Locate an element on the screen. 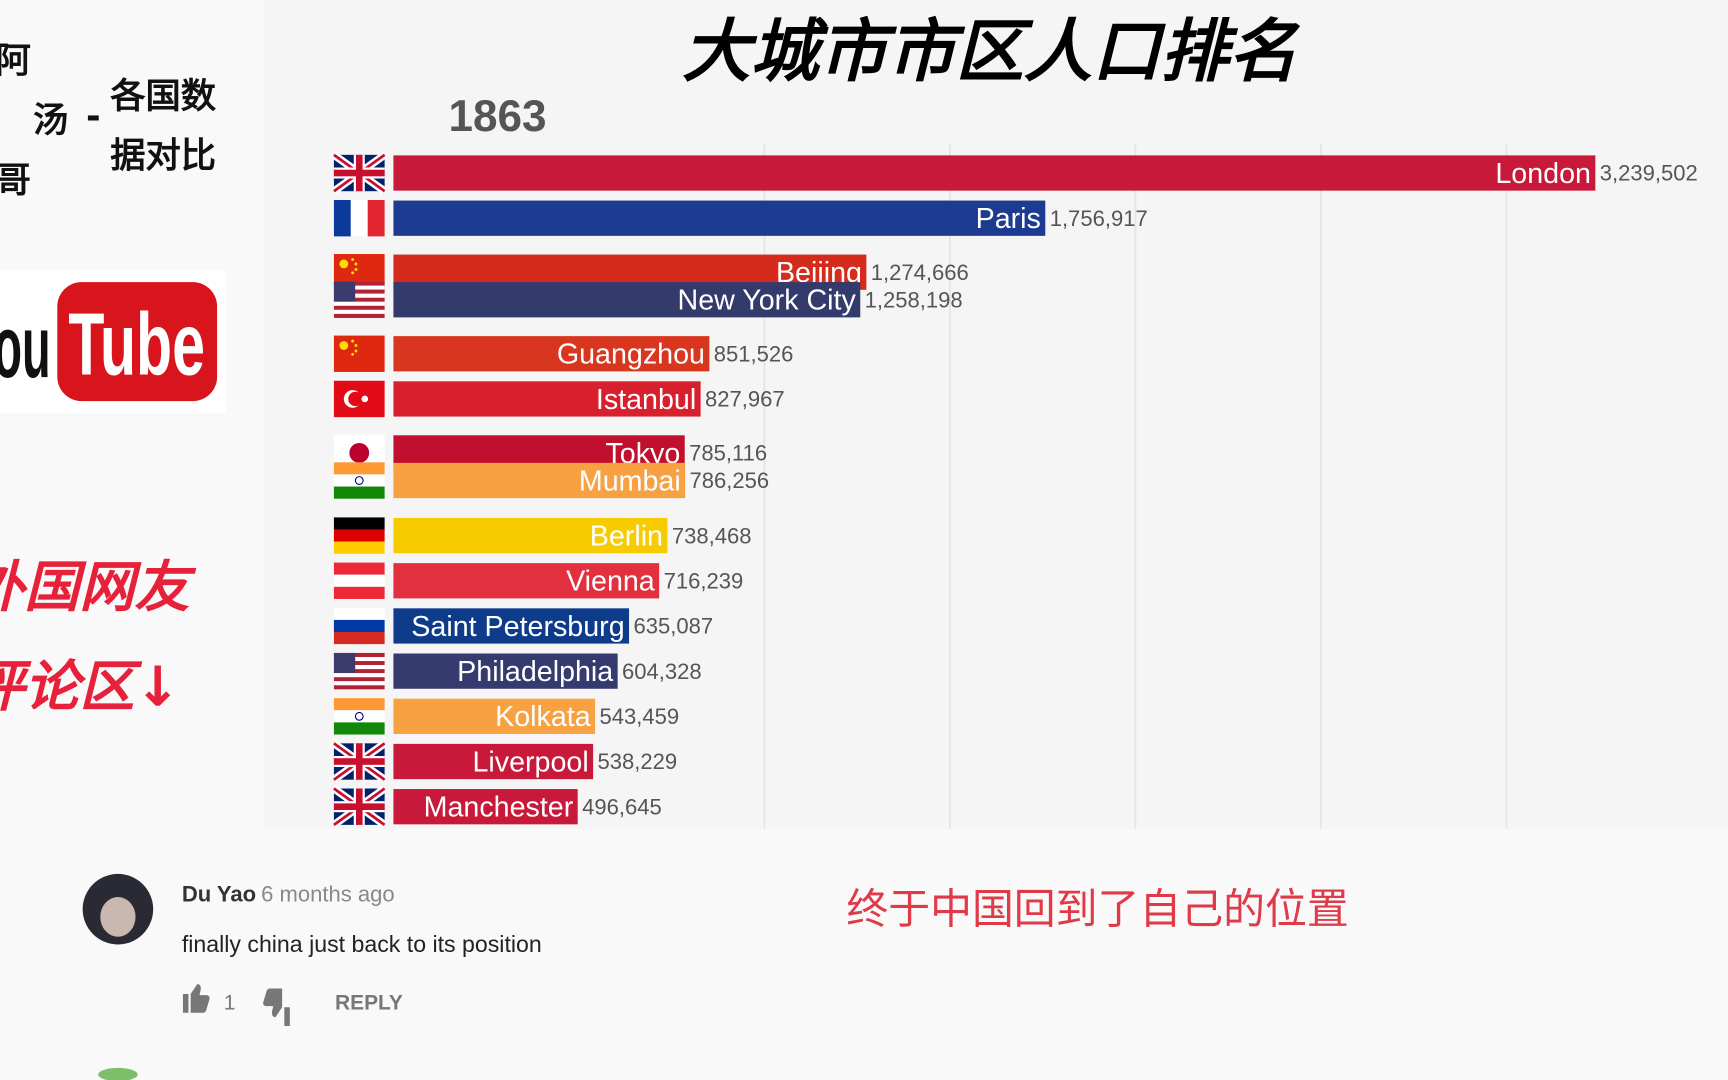 The width and height of the screenshot is (1728, 1080). comment-author: Du Yao is located at coordinates (219, 893).